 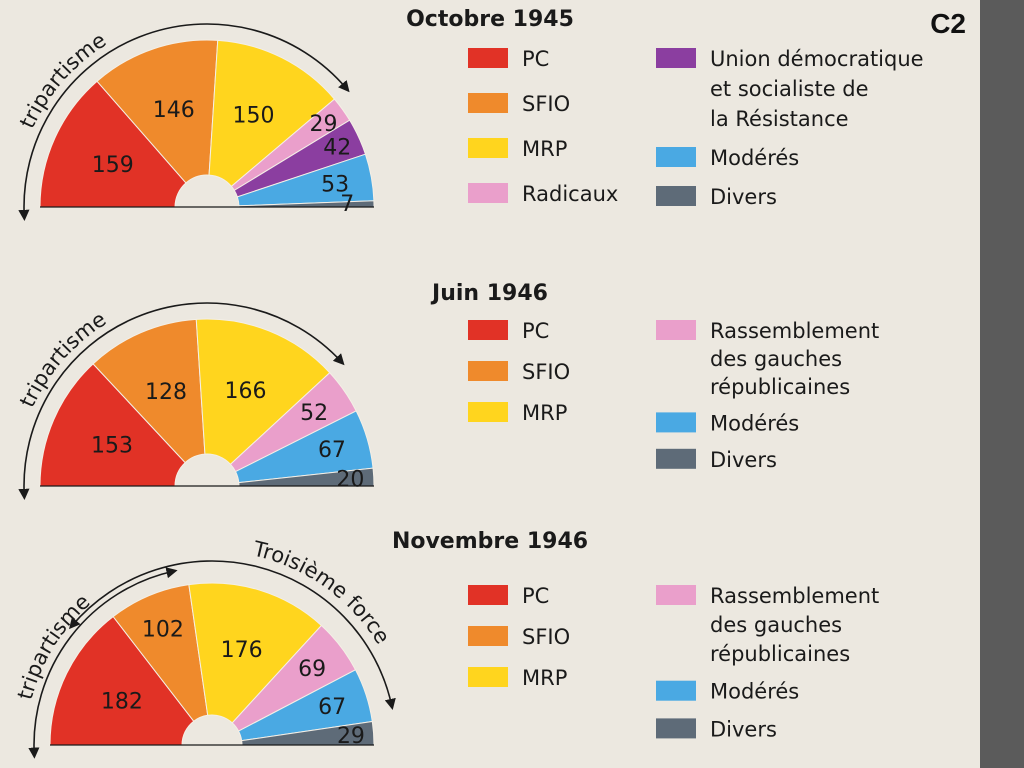 What do you see at coordinates (232, 635) in the screenshot?
I see `troisieme-force-arrow` at bounding box center [232, 635].